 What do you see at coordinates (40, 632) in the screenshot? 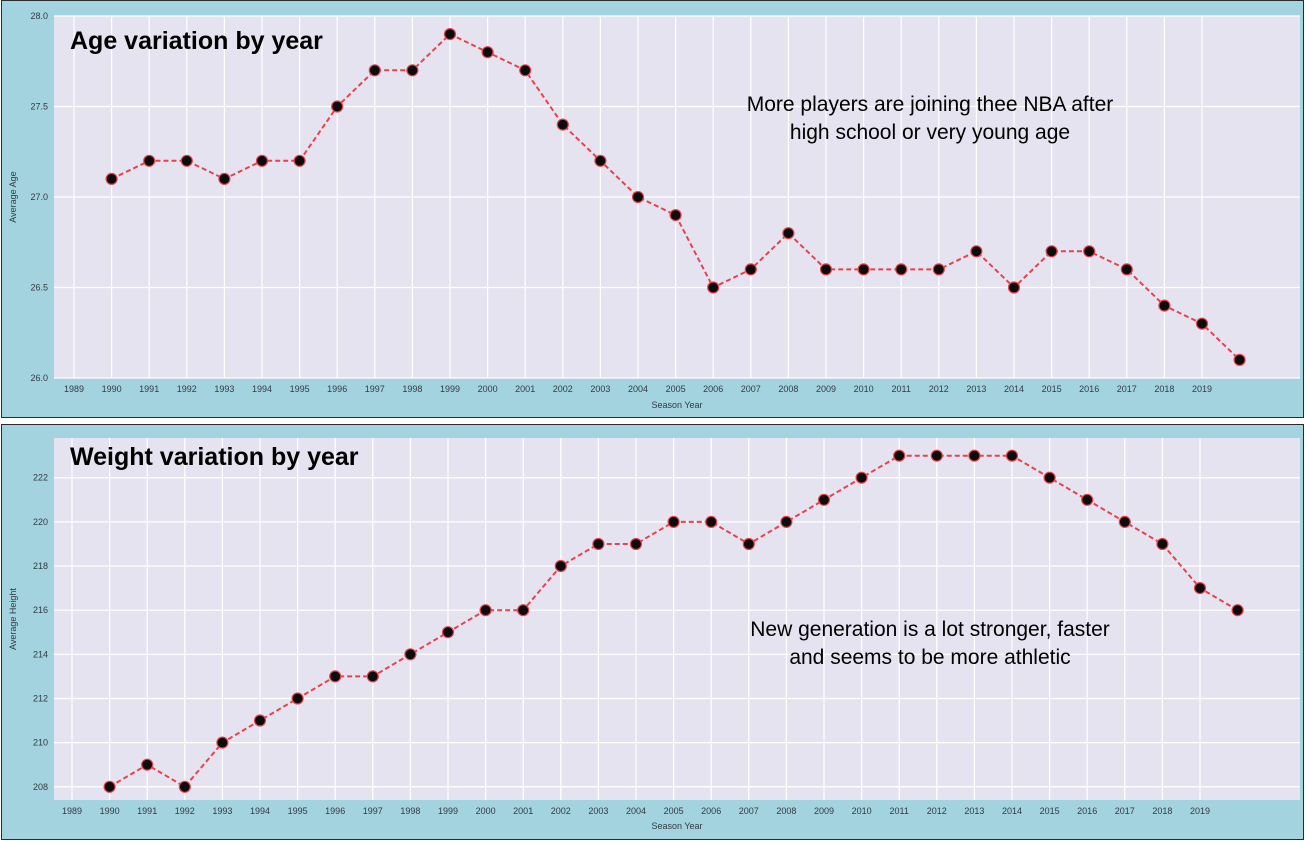
I see `y-tick-labels: 208 210 212 214 216 218 220 222` at bounding box center [40, 632].